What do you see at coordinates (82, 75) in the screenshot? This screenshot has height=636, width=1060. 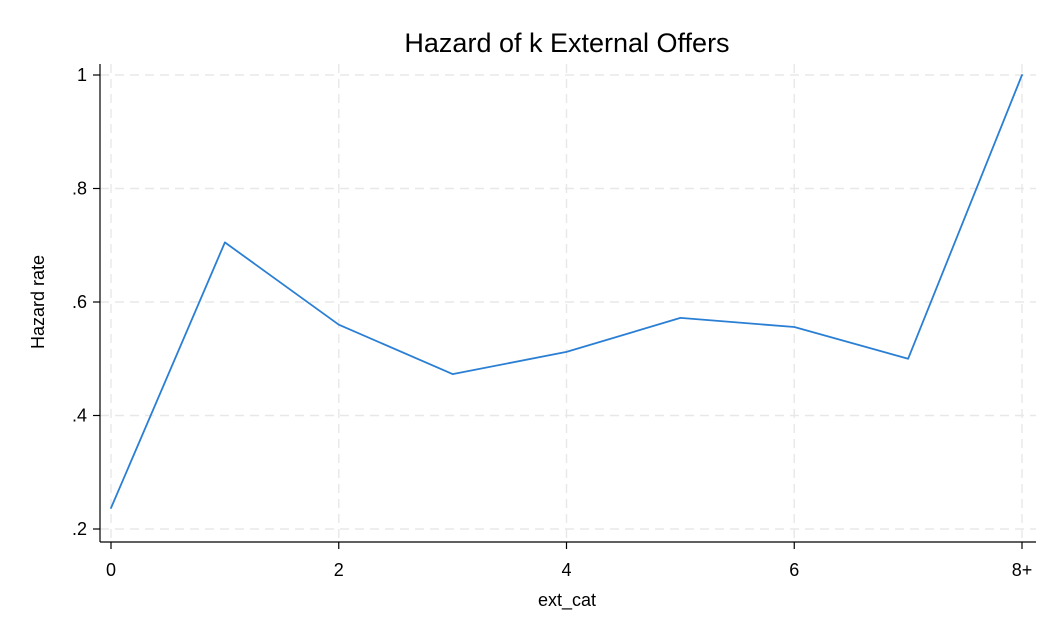 I see `y-tick-label-4: 1` at bounding box center [82, 75].